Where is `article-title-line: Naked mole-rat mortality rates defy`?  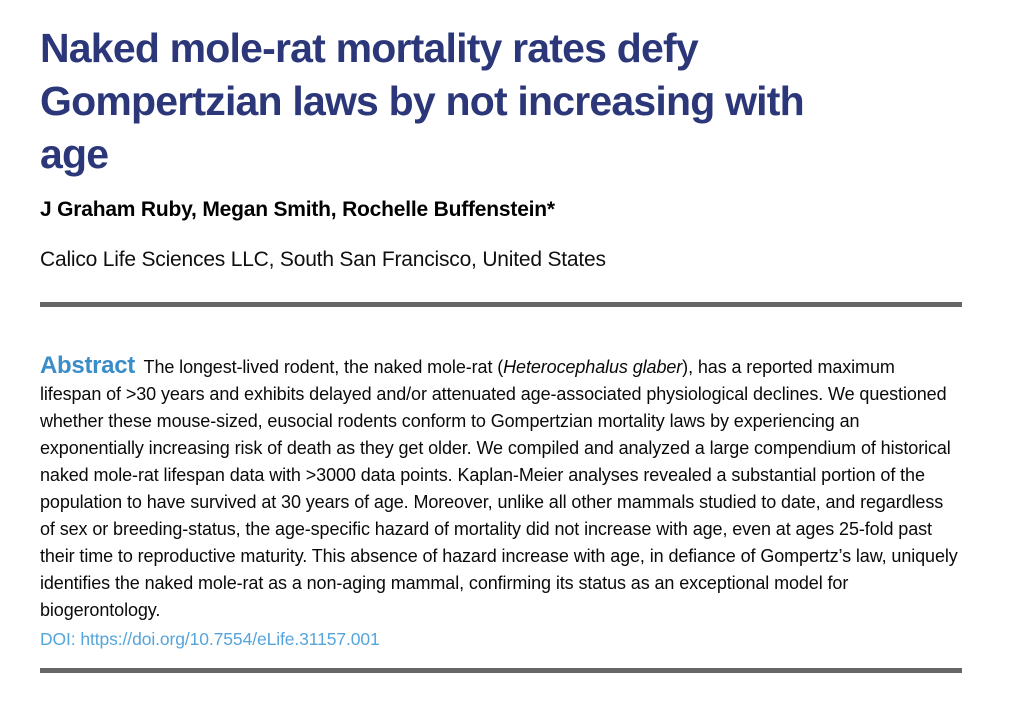
article-title-line: Naked mole-rat mortality rates defy is located at coordinates (369, 48).